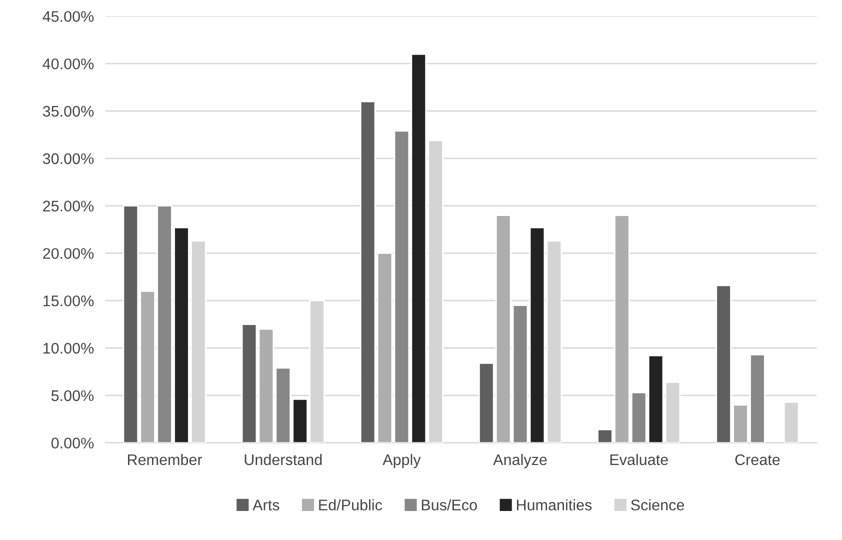  Describe the element at coordinates (449, 504) in the screenshot. I see `legend-label: Bus/Eco` at that location.